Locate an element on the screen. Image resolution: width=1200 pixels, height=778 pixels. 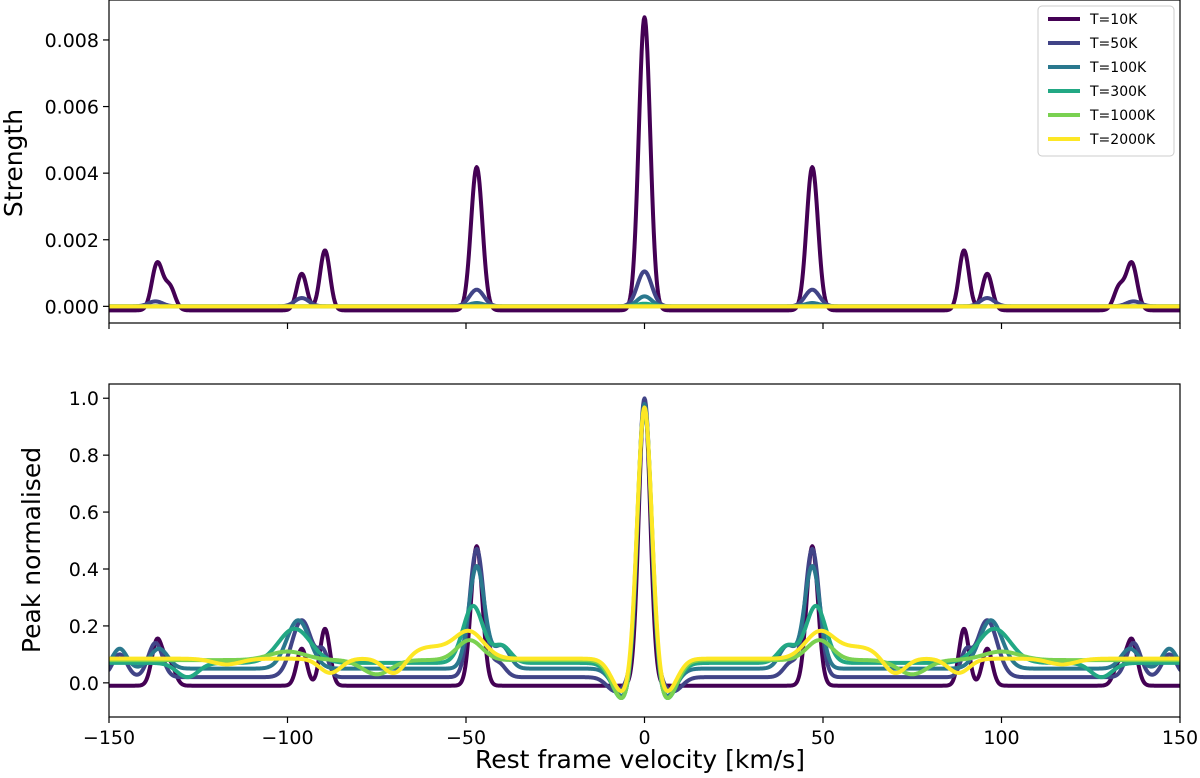
bottom-x-tick-label: 100 is located at coordinates (1001, 738).